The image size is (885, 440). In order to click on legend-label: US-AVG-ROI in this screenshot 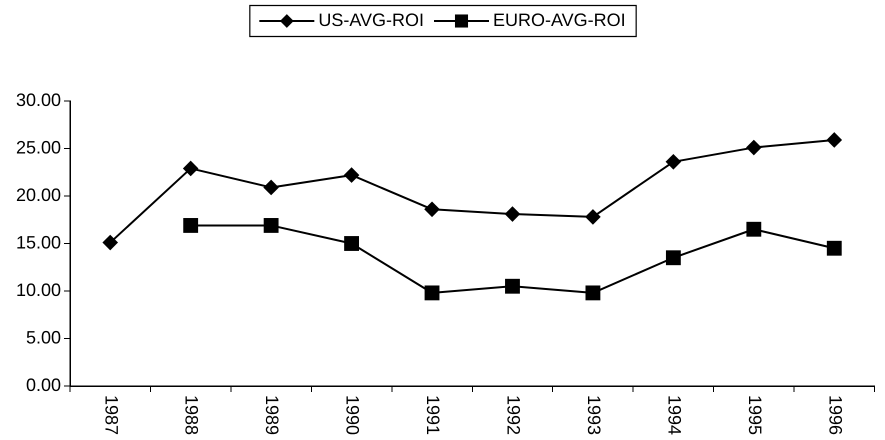, I will do `click(371, 20)`.